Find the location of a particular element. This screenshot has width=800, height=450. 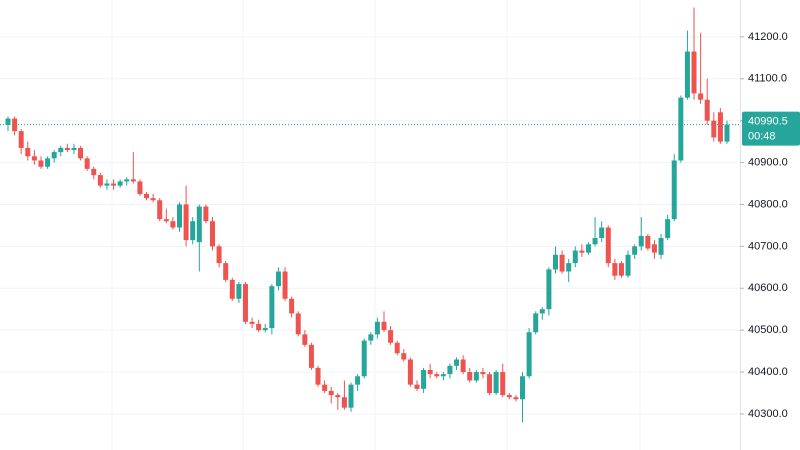

y-tick-label: 40600.0 is located at coordinates (768, 288).